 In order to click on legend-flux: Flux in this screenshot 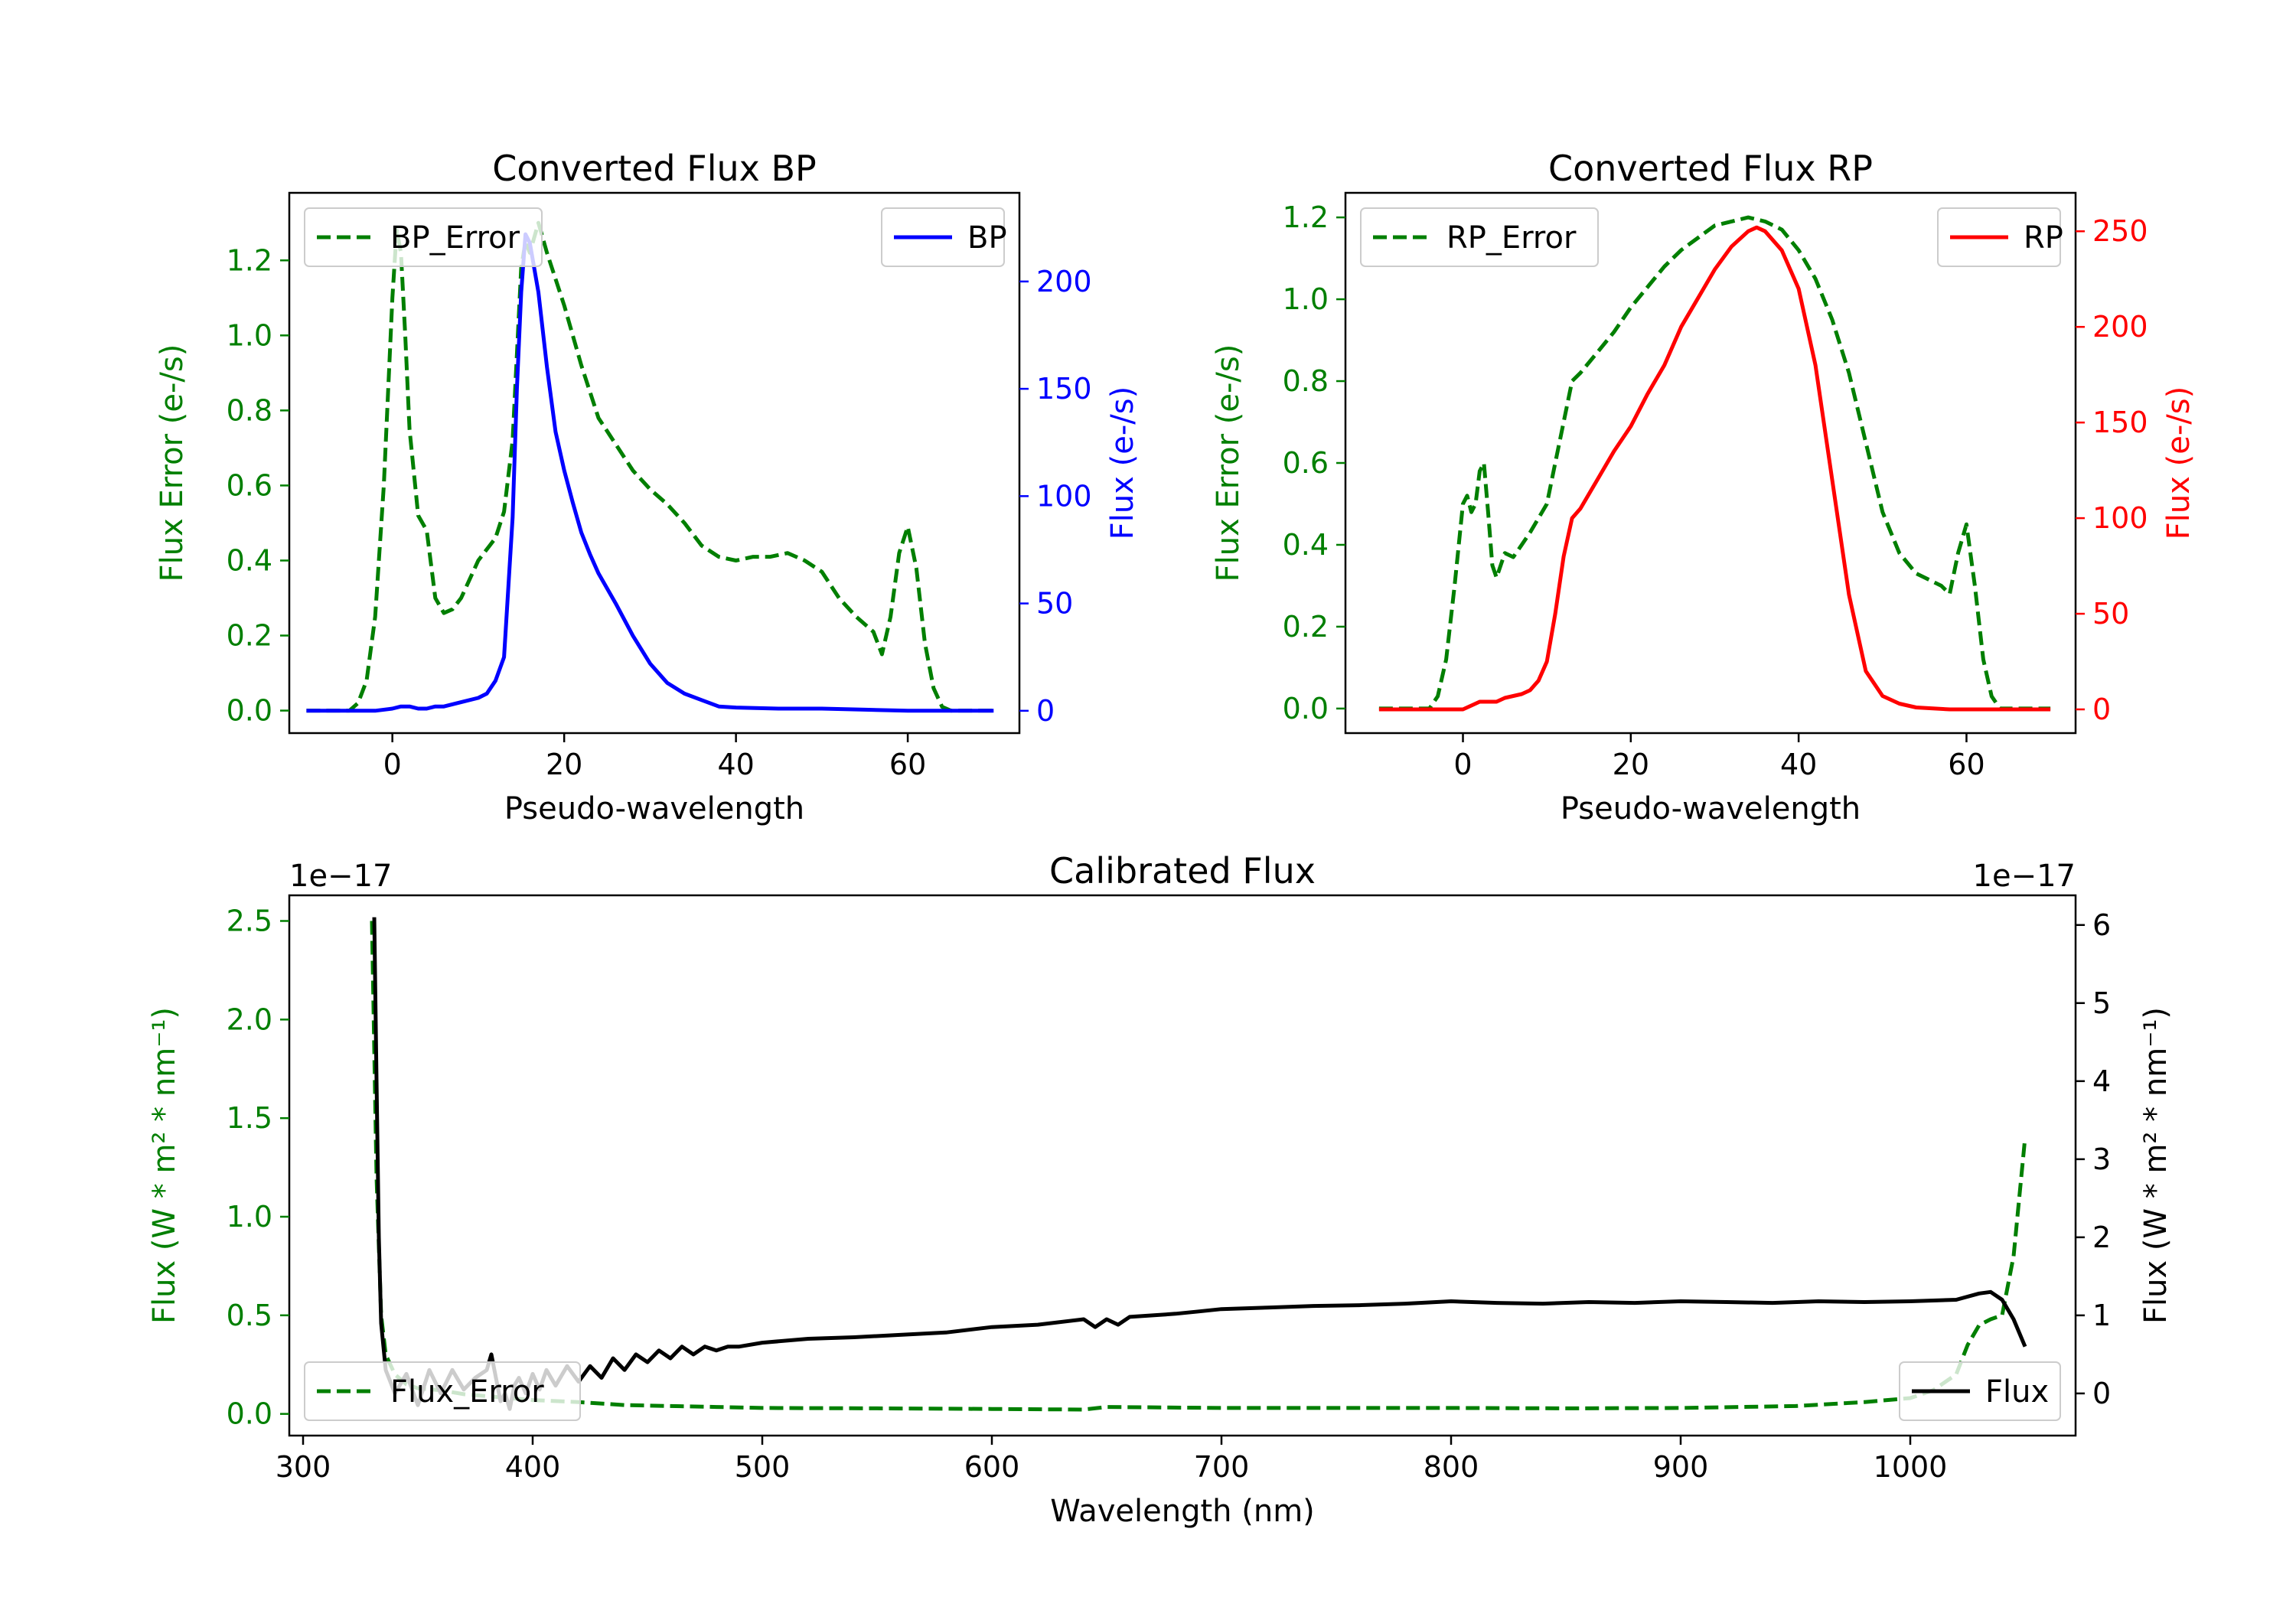, I will do `click(1980, 1391)`.